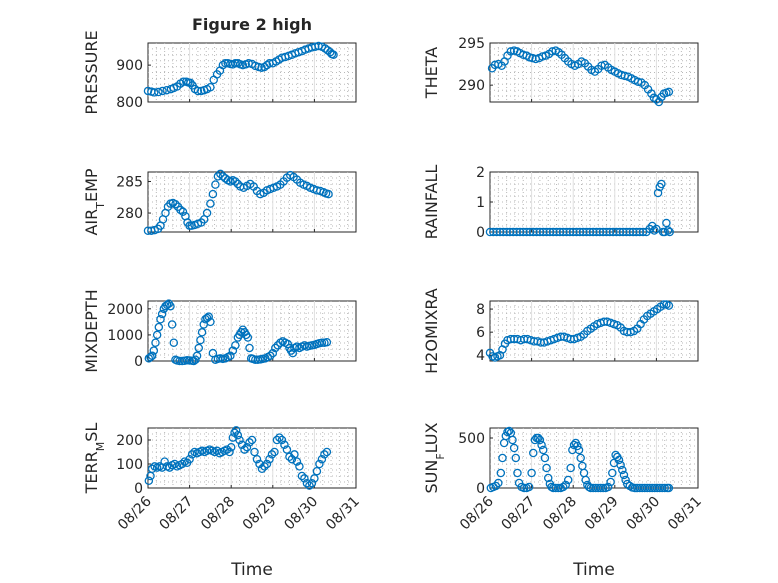 Image resolution: width=778 pixels, height=583 pixels. What do you see at coordinates (480, 203) in the screenshot?
I see `y-tick-label: 1` at bounding box center [480, 203].